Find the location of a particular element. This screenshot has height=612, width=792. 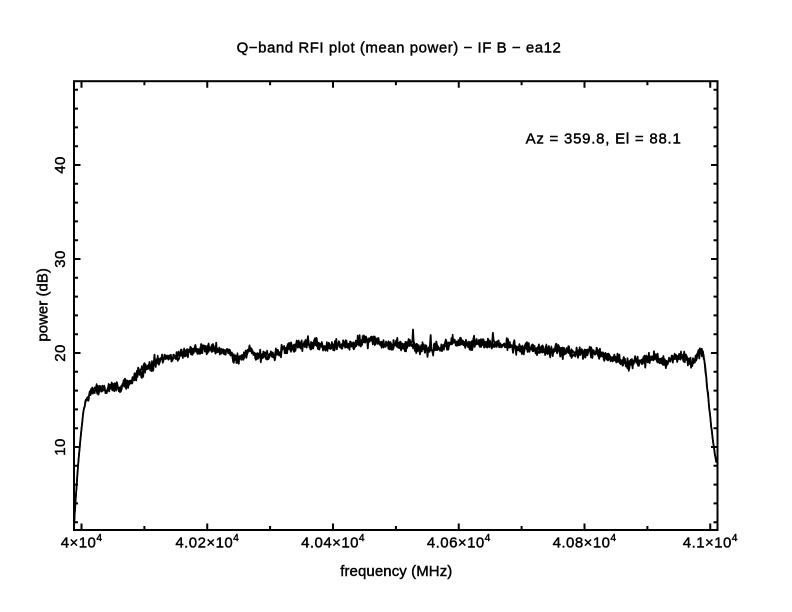

svg-text: 20 is located at coordinates (60, 353).